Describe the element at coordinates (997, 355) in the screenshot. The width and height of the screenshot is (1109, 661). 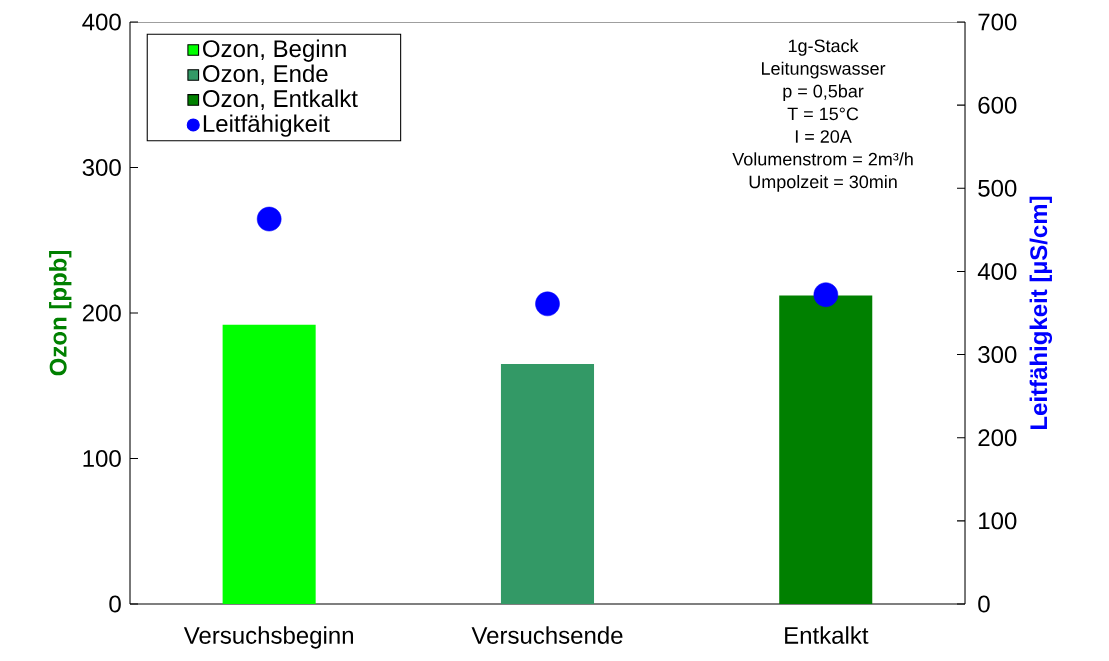
I see `y2-tick-label: 300` at that location.